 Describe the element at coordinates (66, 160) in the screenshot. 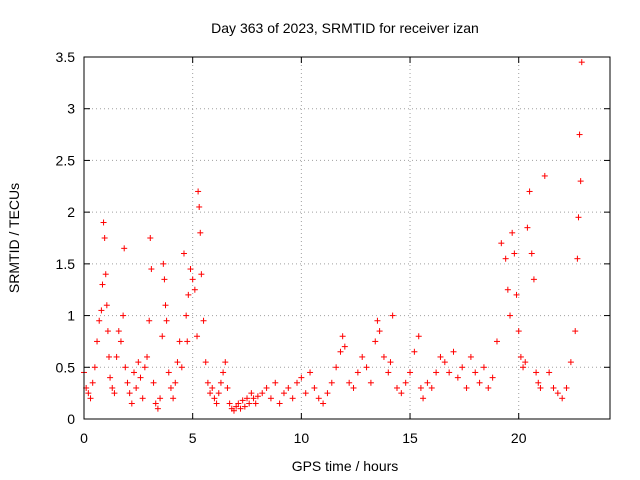

I see `y-tick-label: 2.5` at that location.